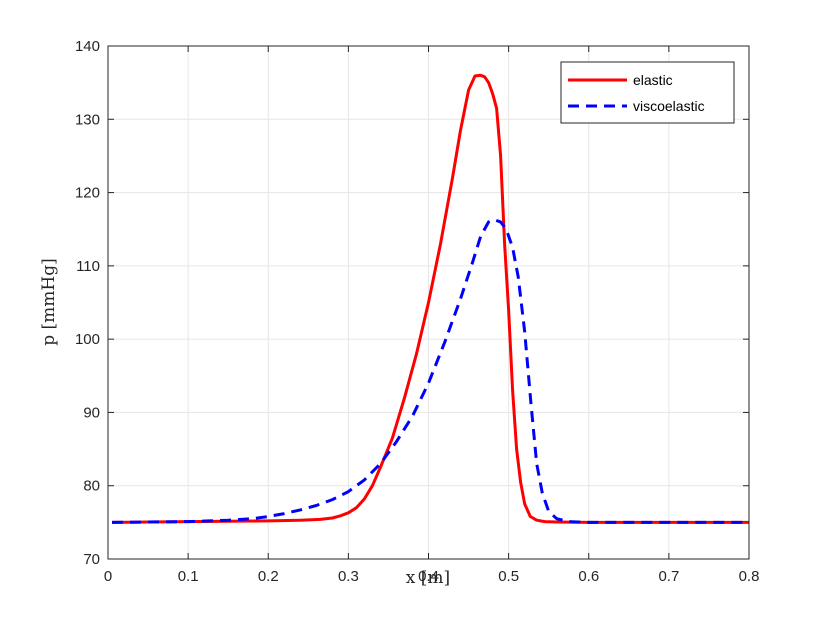 The image size is (830, 623). What do you see at coordinates (87, 46) in the screenshot?
I see `y-tick-label: 140` at bounding box center [87, 46].